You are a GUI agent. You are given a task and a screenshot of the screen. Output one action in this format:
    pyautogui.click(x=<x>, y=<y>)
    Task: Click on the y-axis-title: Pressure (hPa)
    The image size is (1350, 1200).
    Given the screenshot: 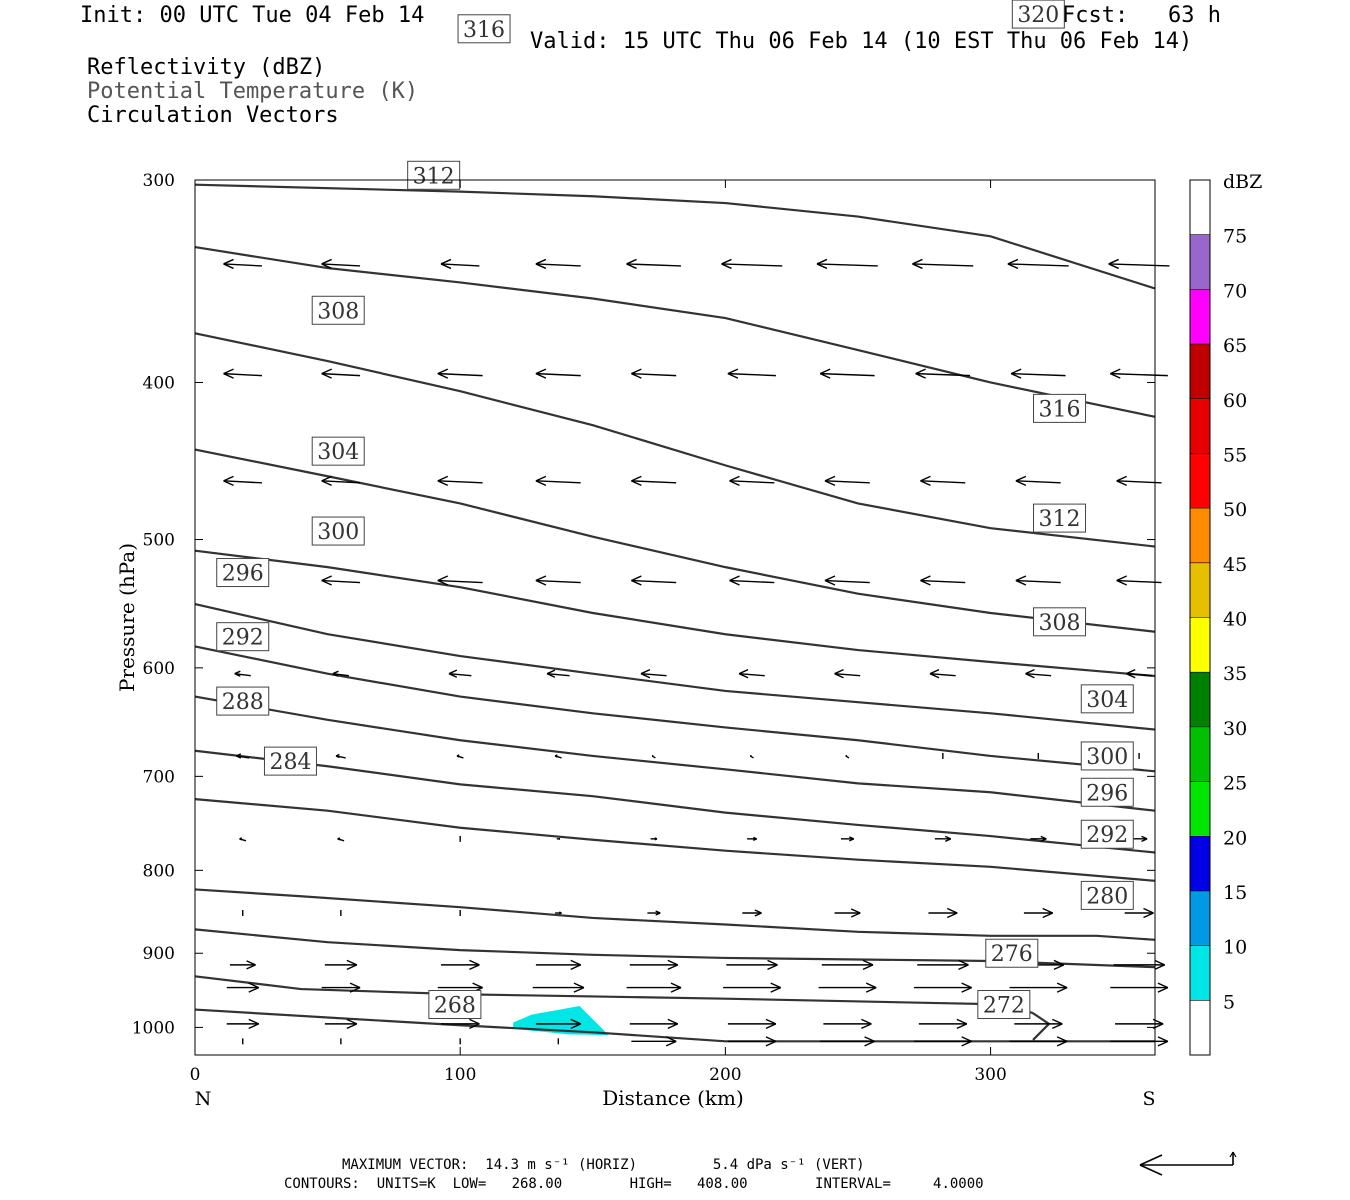 What is the action you would take?
    pyautogui.click(x=127, y=617)
    